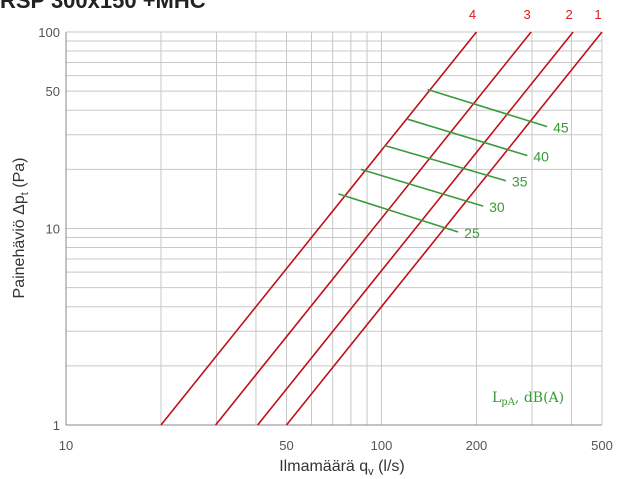 The width and height of the screenshot is (623, 479). I want to click on sound-line-label-45: 45, so click(561, 128).